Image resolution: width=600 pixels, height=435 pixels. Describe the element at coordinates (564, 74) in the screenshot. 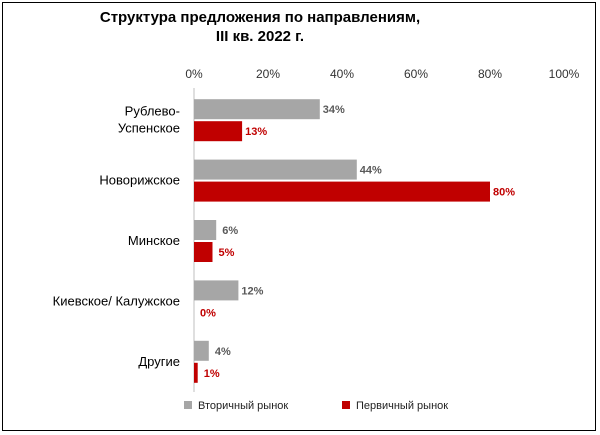

I see `x-tick-label: 100%` at that location.